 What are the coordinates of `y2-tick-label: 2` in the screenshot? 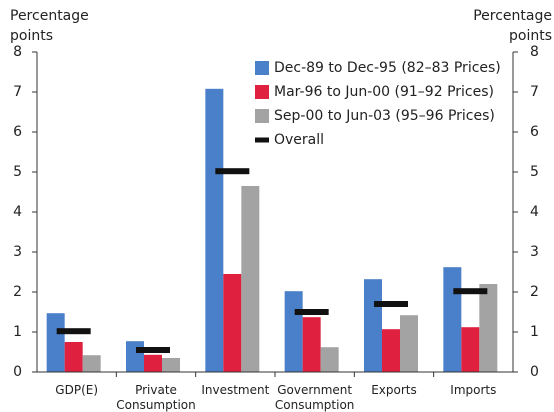 It's located at (534, 292).